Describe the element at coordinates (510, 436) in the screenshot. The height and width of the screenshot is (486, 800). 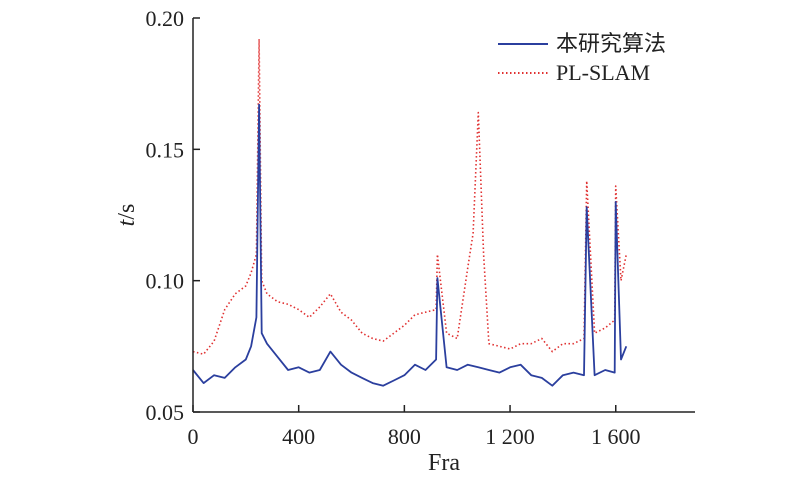
I see `x-tick-label: 1 200` at that location.